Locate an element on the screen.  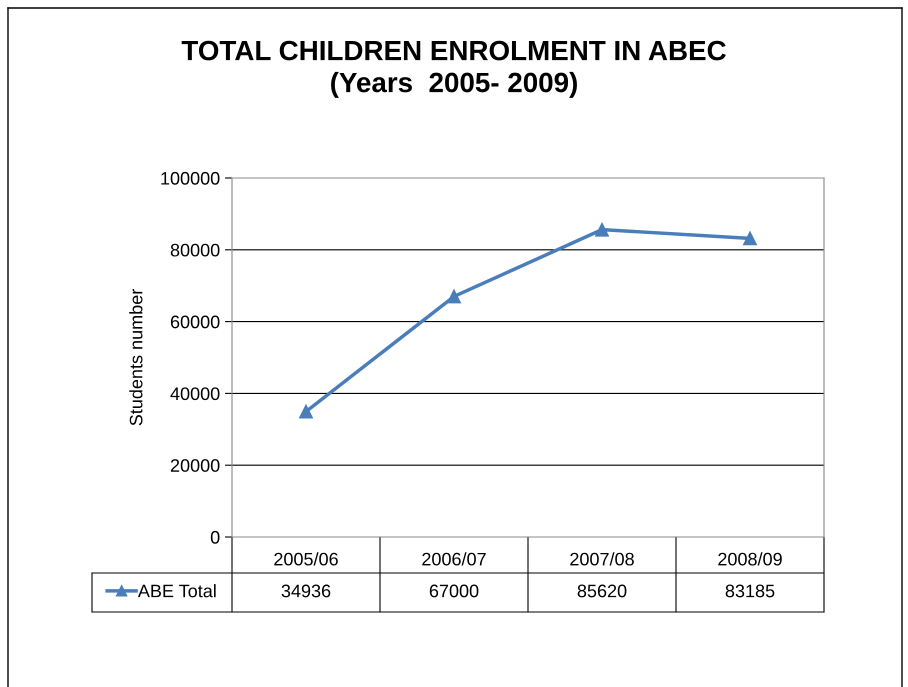
y-tick-label: 0 is located at coordinates (215, 537).